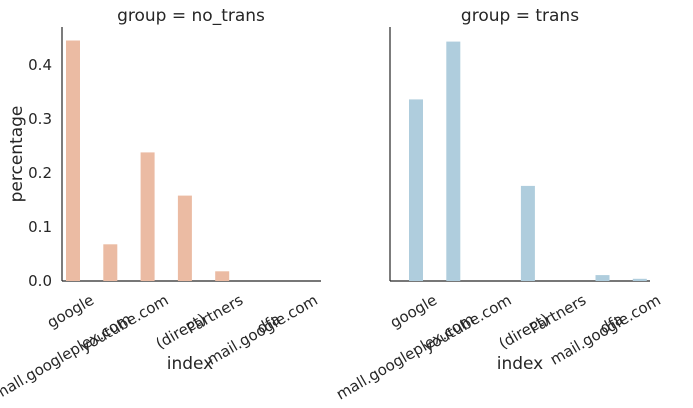 The image size is (693, 408). What do you see at coordinates (191, 16) in the screenshot?
I see `panel-title: group = no_trans` at bounding box center [191, 16].